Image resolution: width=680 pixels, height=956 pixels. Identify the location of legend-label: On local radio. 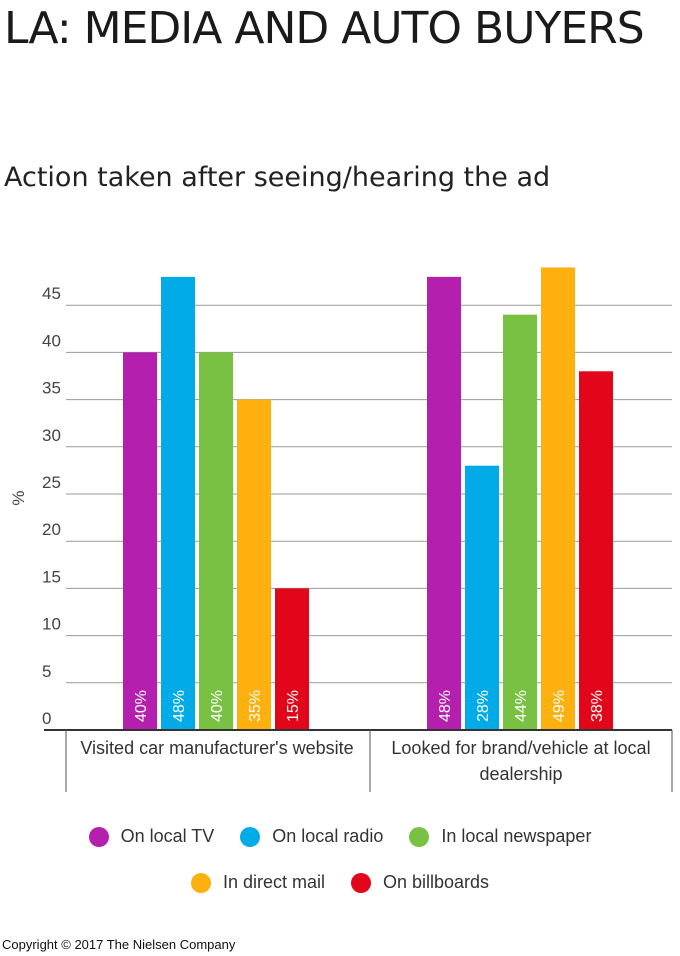
(328, 836).